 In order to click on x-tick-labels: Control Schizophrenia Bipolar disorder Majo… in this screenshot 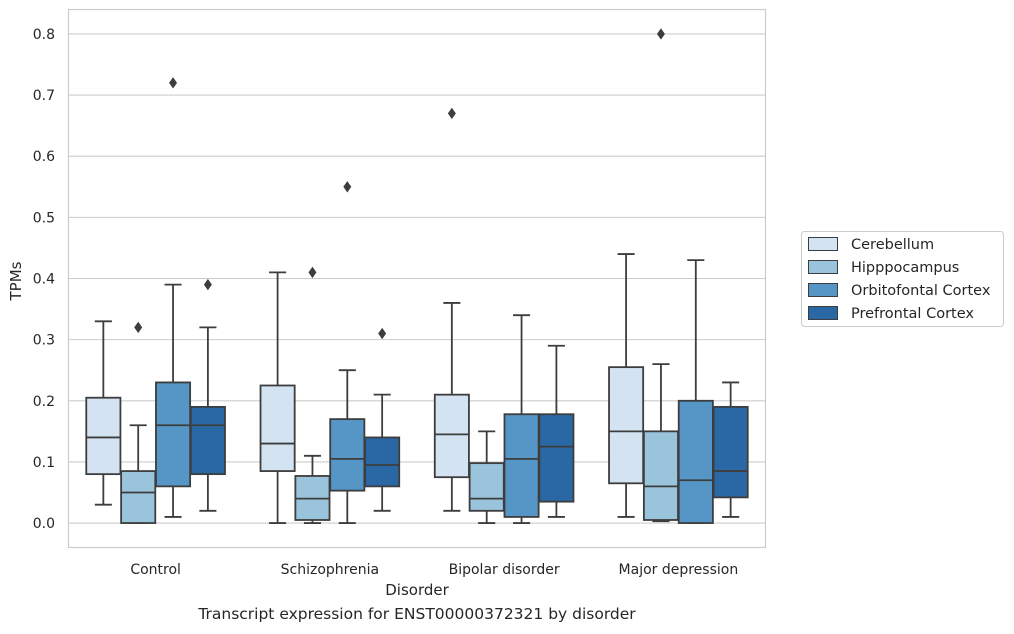, I will do `click(434, 570)`.